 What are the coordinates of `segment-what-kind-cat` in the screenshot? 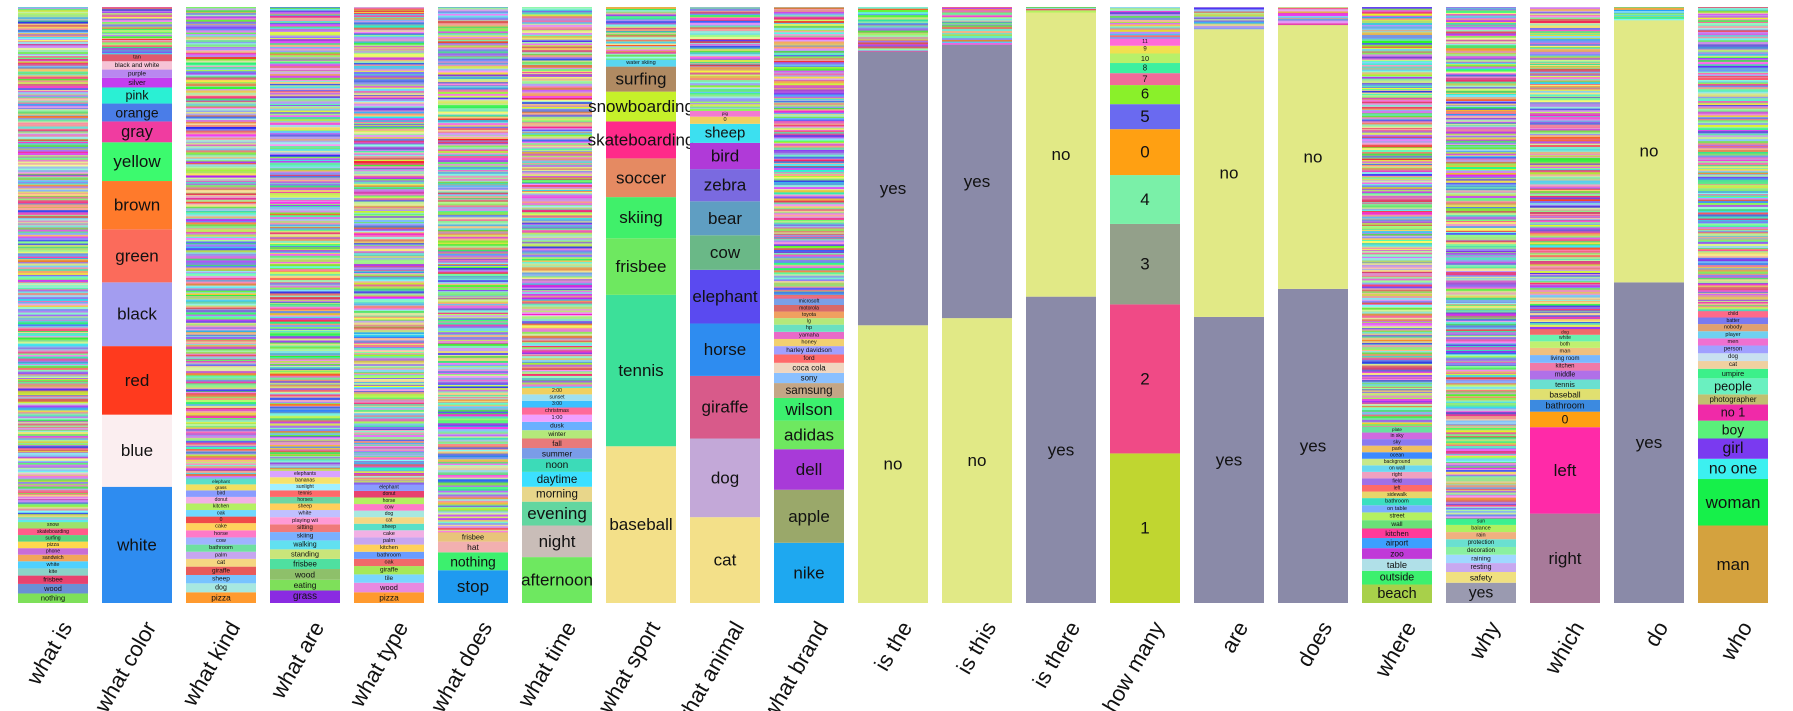 It's located at (221, 562).